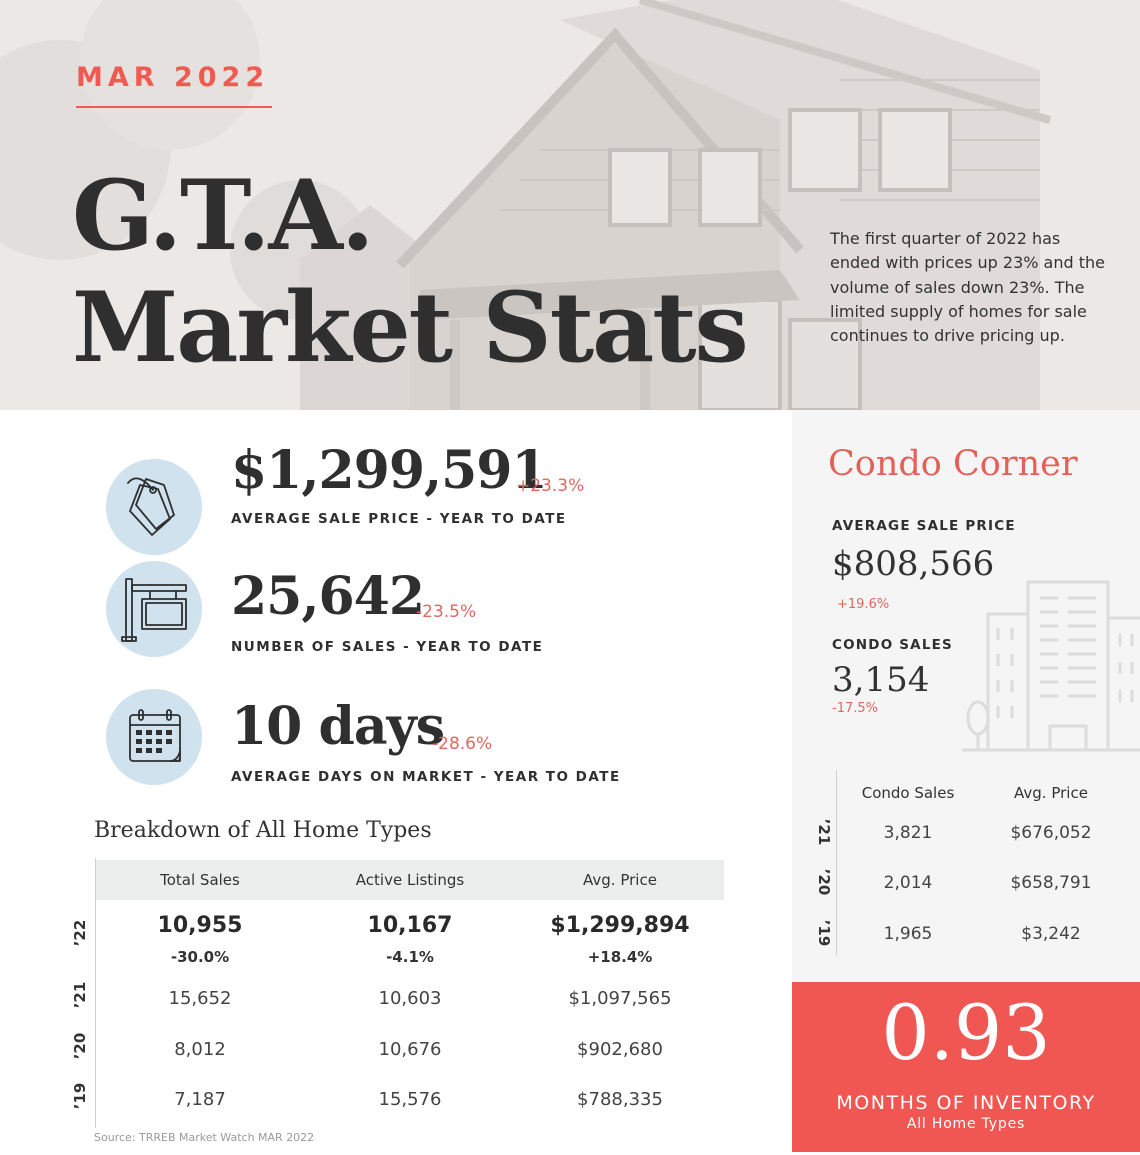  I want to click on table-cell: 8,012, so click(200, 1049).